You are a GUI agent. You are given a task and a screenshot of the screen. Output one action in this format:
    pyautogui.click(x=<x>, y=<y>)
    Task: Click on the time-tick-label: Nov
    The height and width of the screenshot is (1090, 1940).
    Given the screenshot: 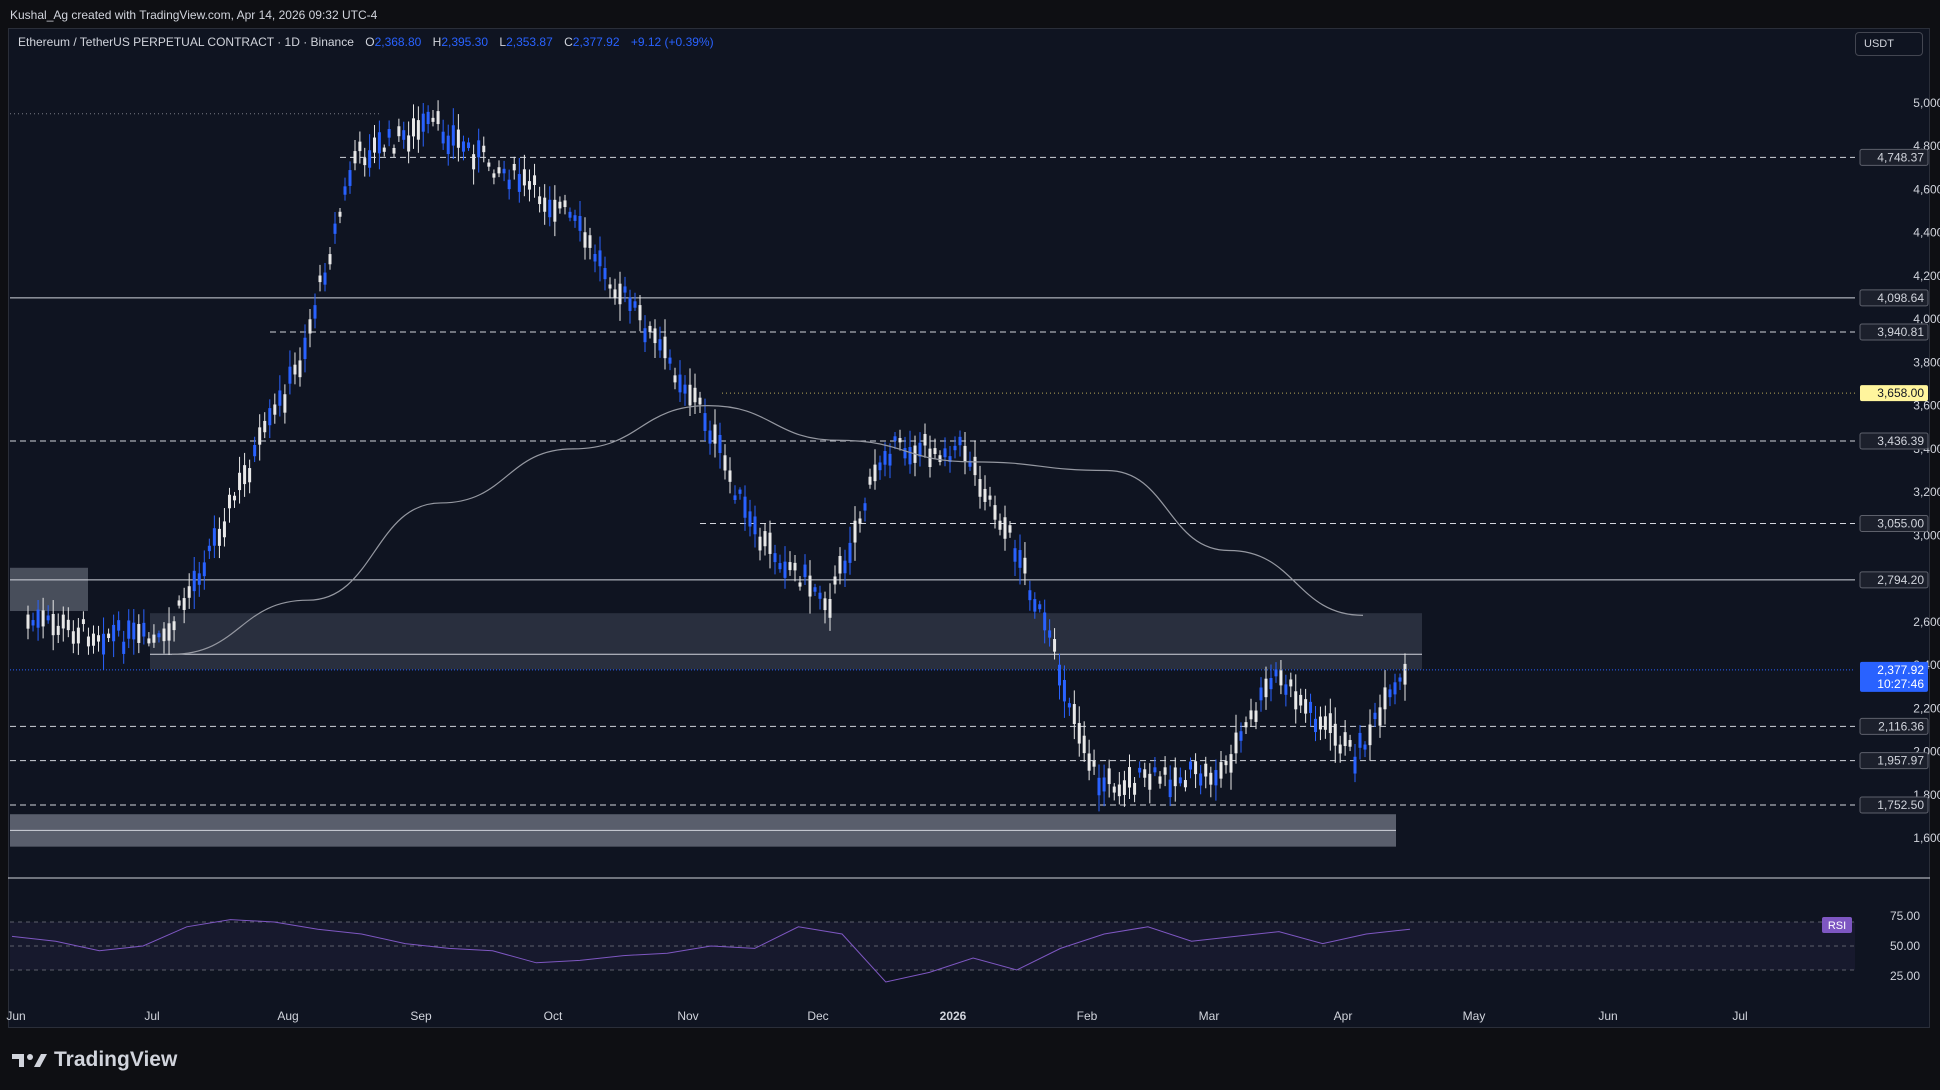 What is the action you would take?
    pyautogui.click(x=687, y=1016)
    